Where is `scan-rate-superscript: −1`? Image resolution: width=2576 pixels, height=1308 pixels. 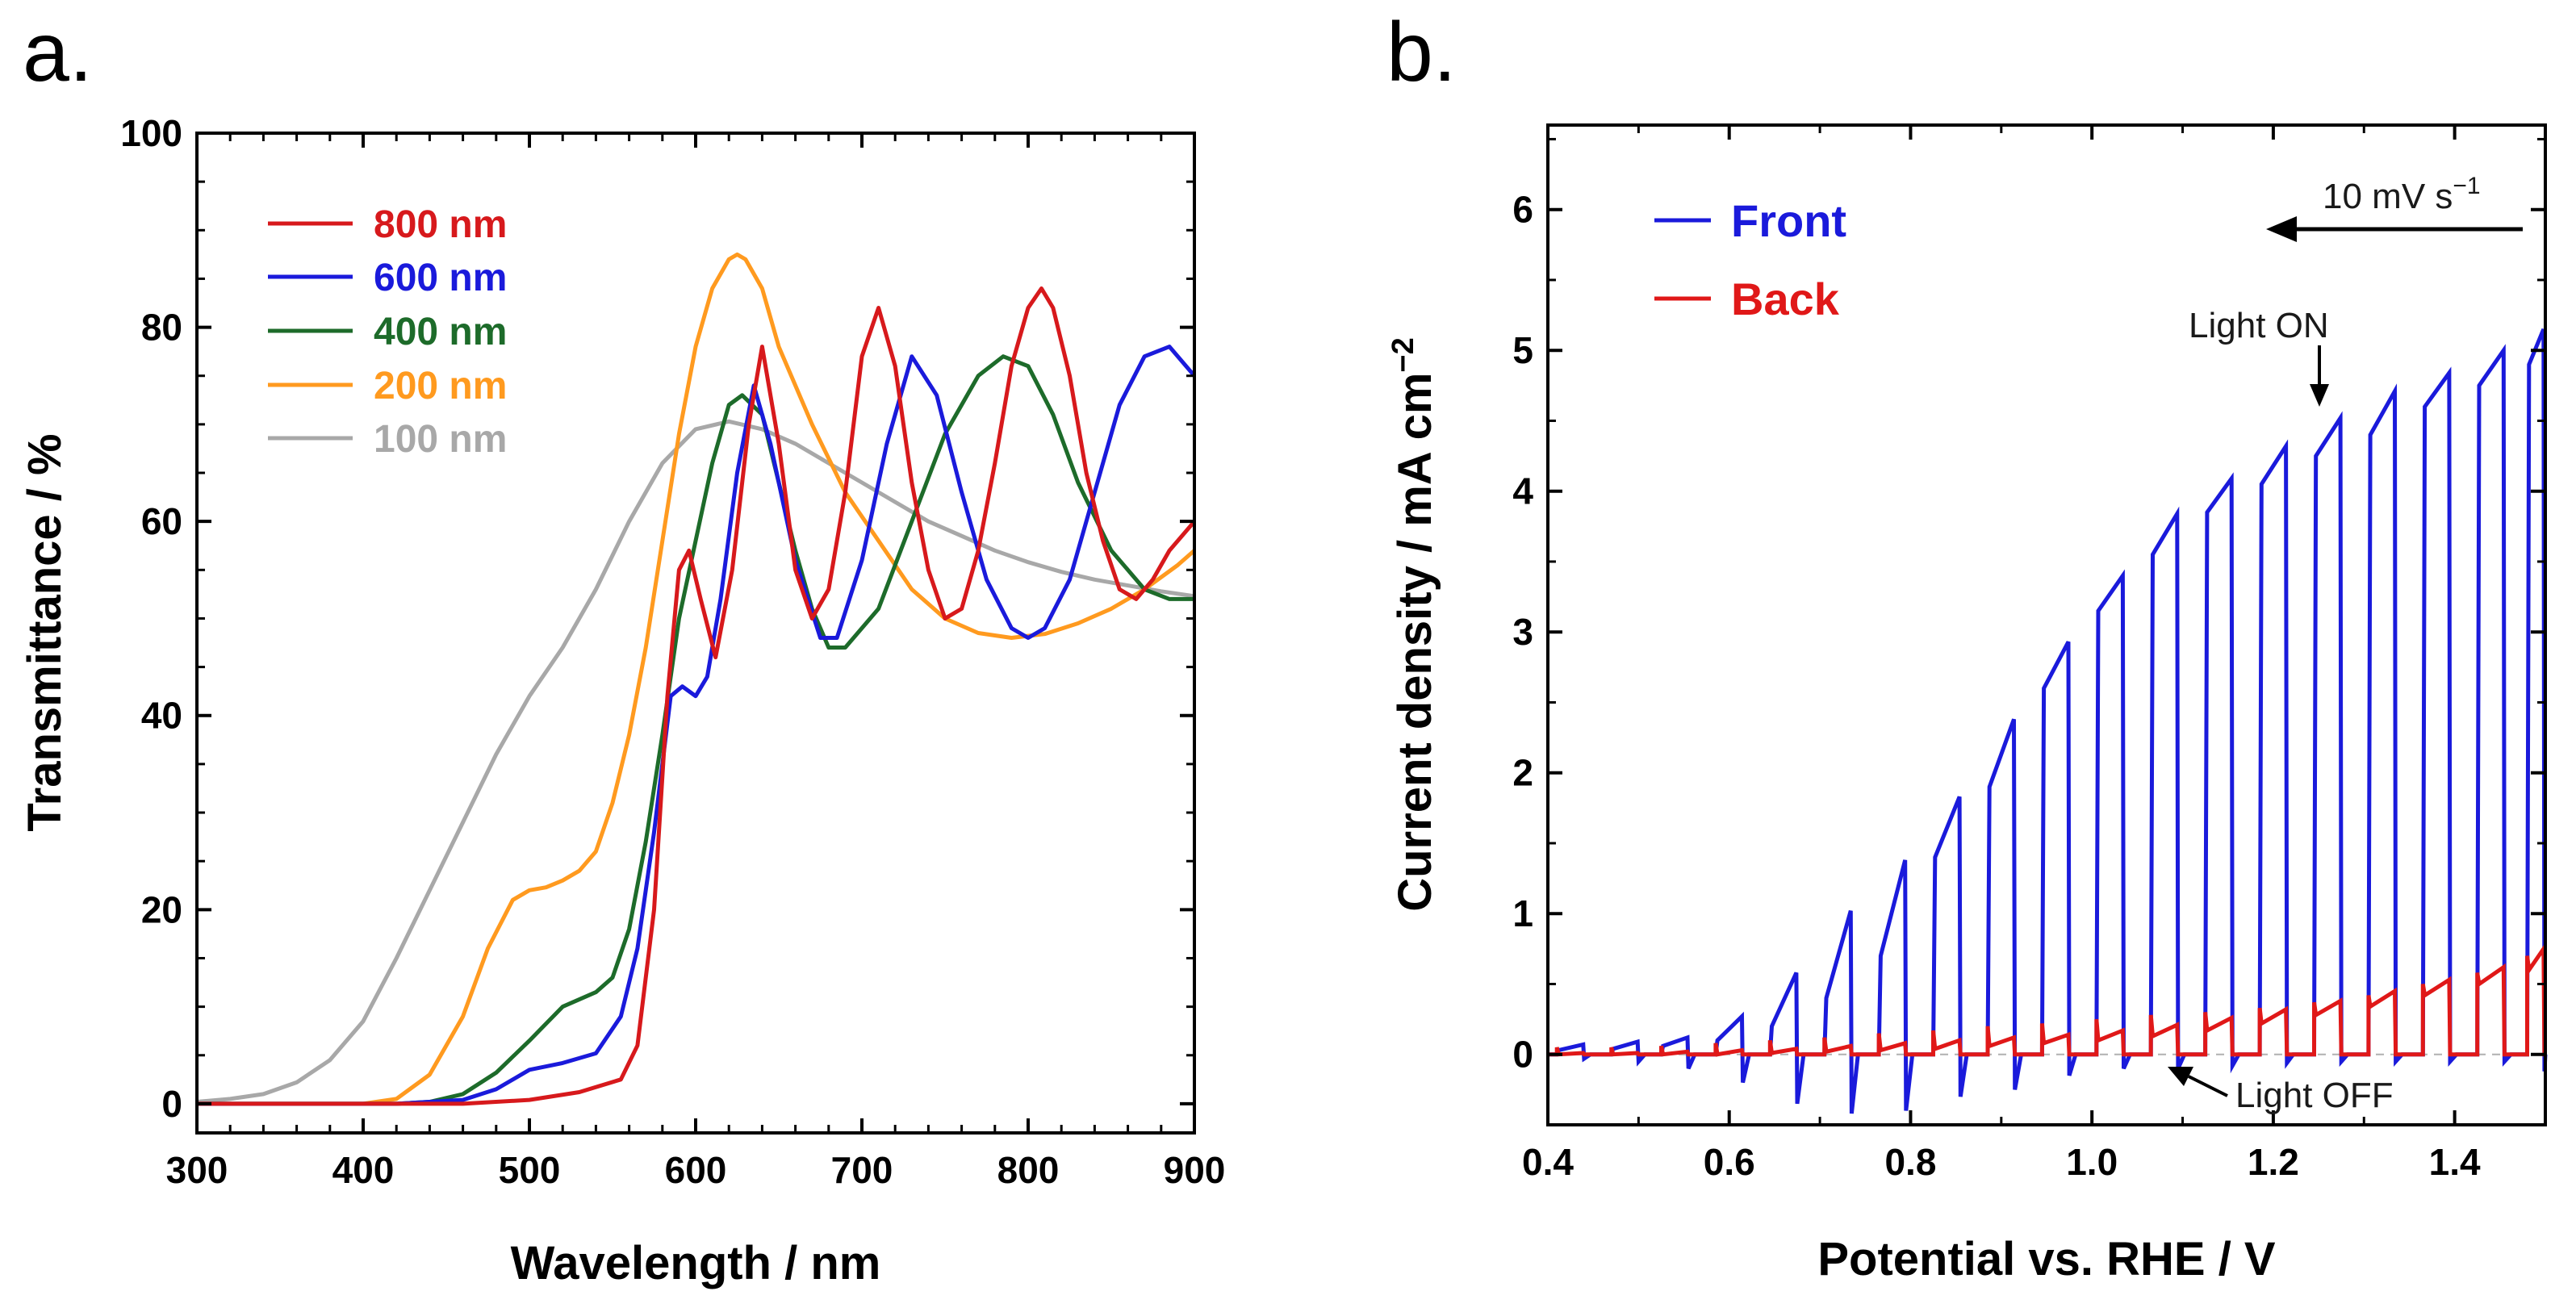 scan-rate-superscript: −1 is located at coordinates (2466, 186).